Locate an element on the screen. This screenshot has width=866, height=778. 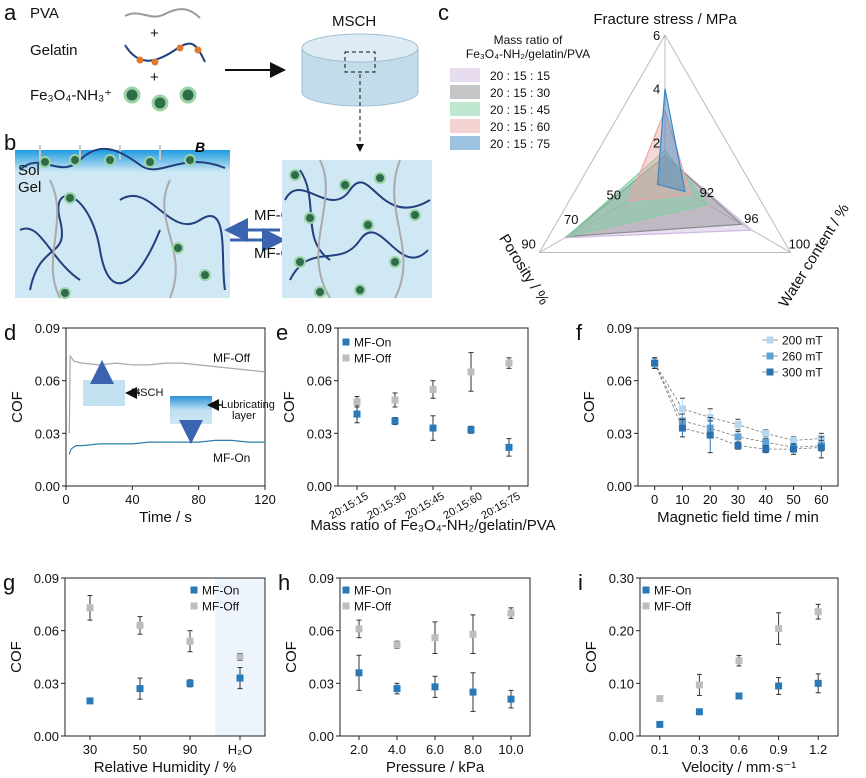
x-tick-label: 0.6 is located at coordinates (739, 749).